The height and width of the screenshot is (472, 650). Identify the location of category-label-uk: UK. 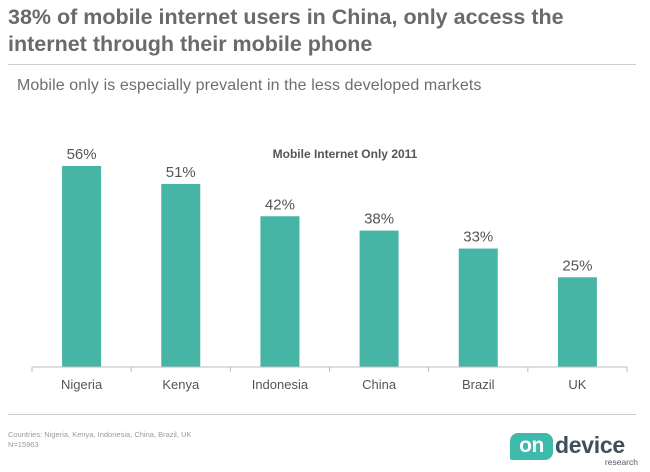
(577, 384).